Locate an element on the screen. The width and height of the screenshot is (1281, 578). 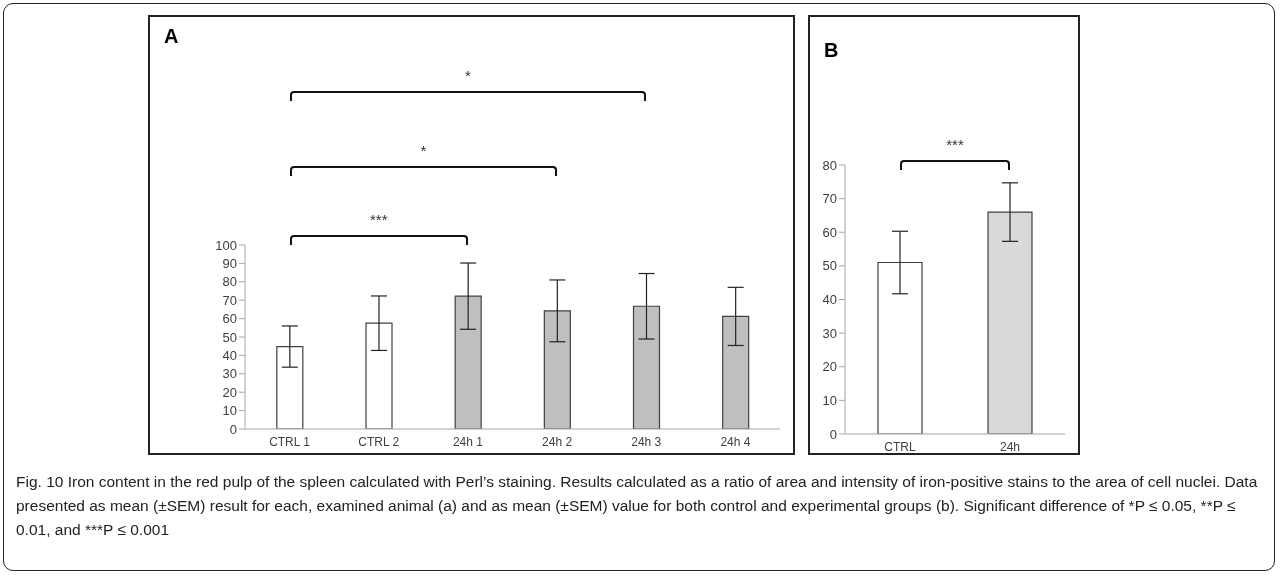
y-tick-label: 90 is located at coordinates (229, 264).